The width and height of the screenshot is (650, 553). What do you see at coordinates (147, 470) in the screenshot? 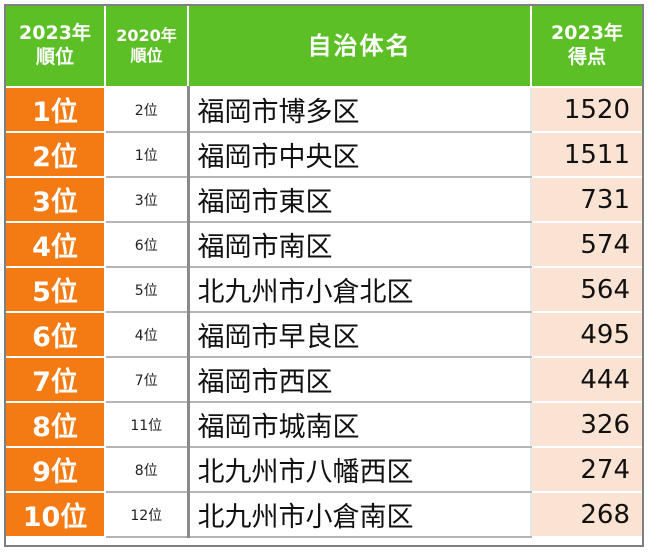
I see `rank-2020-cell: 8位` at bounding box center [147, 470].